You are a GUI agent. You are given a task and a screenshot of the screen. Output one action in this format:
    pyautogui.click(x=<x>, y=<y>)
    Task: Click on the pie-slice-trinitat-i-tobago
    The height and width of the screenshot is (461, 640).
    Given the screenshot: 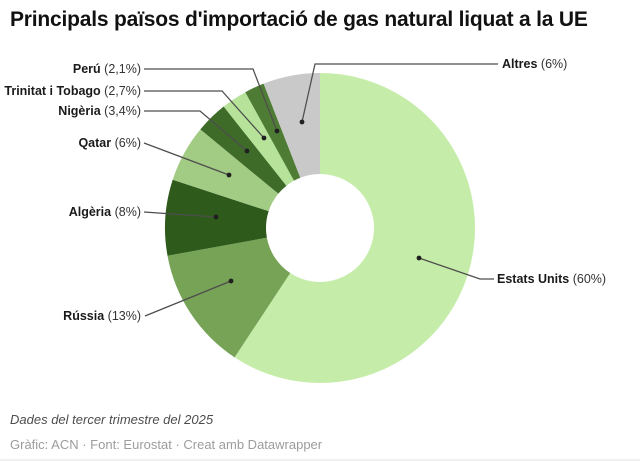 What is the action you would take?
    pyautogui.click(x=258, y=139)
    